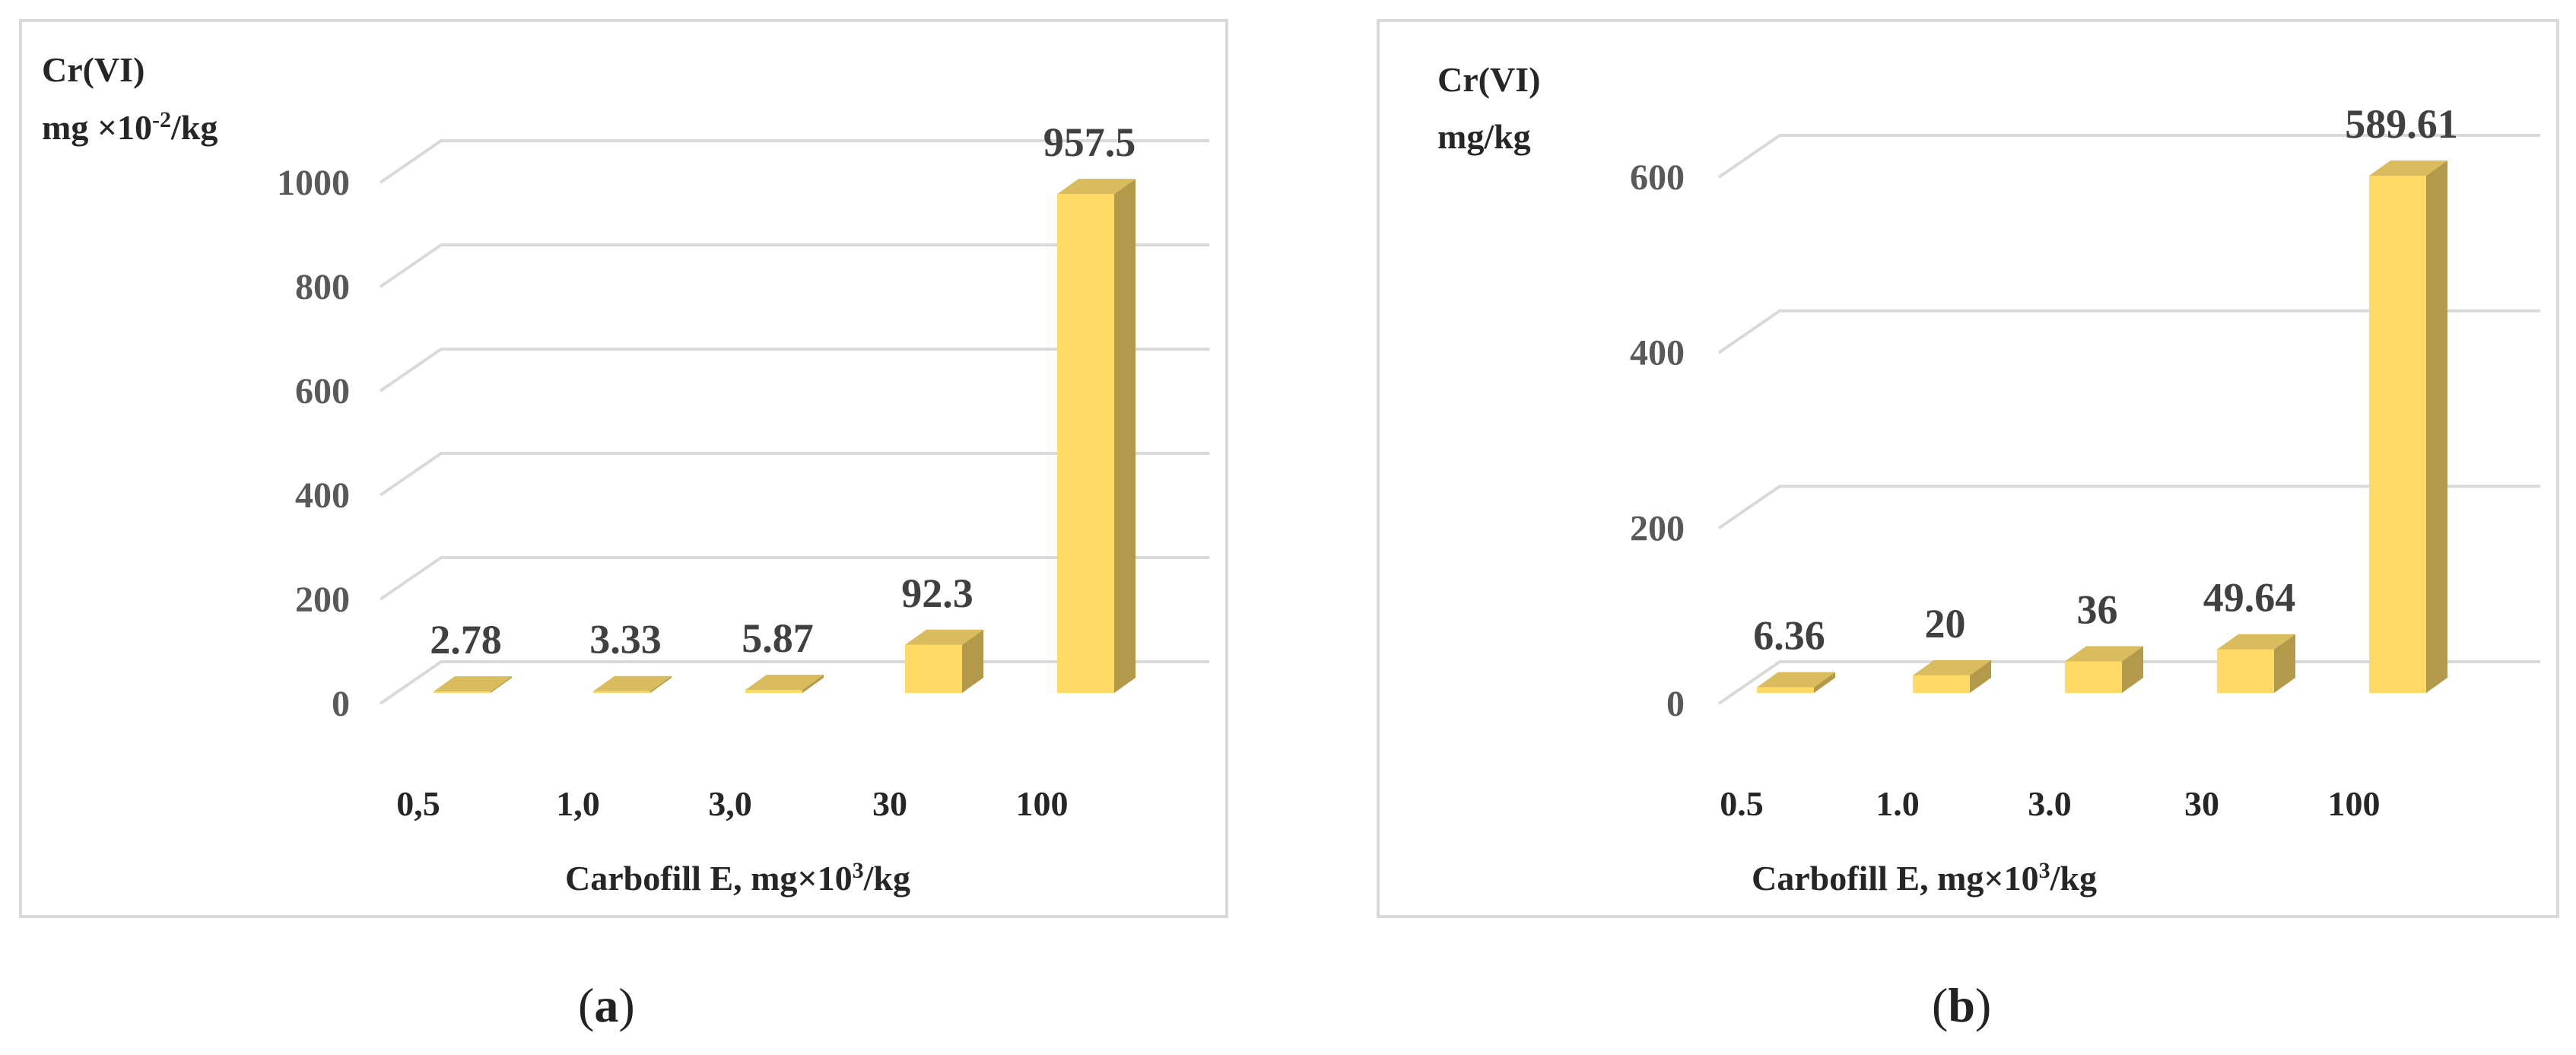 This screenshot has height=1055, width=2576. What do you see at coordinates (2097, 609) in the screenshot?
I see `chart-b-data-label: 36` at bounding box center [2097, 609].